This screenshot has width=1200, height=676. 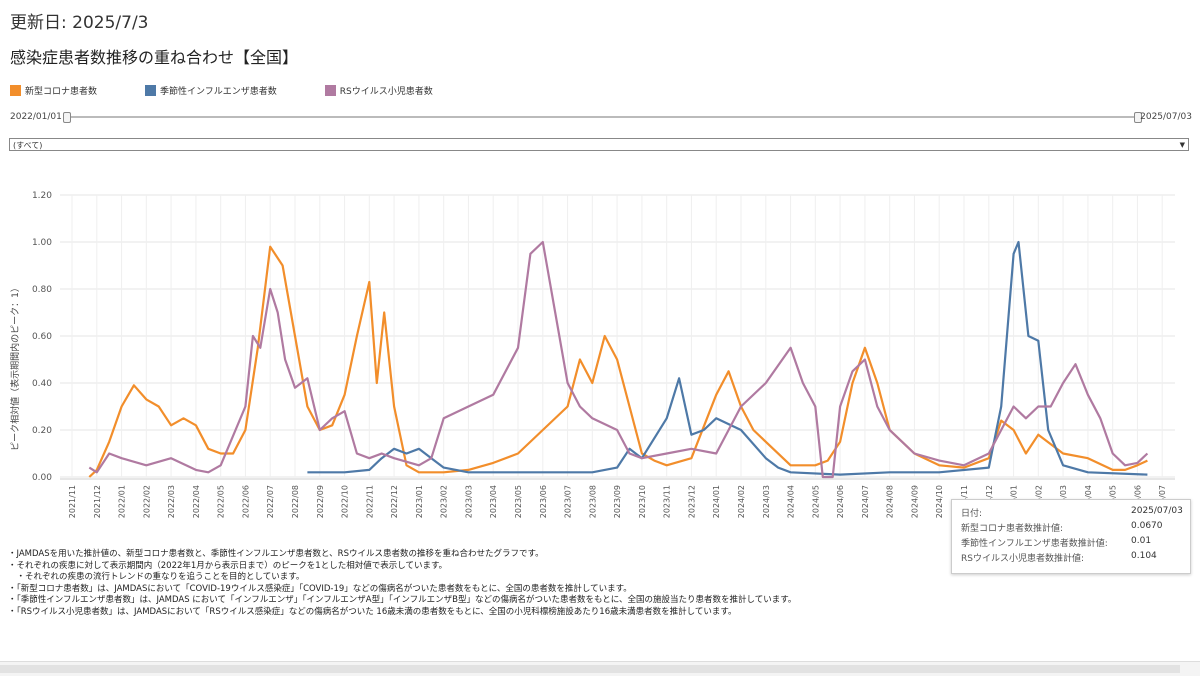 I want to click on horizontal-scrollbar, so click(x=590, y=669).